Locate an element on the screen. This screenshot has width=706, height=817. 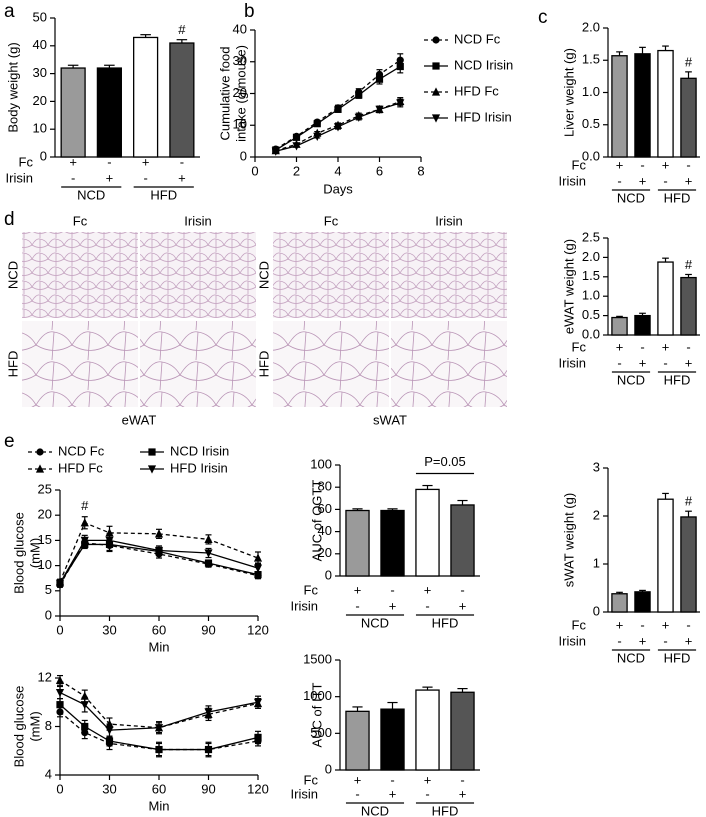
y-axis-label: intake (g/mouse) is located at coordinates (240, 93).